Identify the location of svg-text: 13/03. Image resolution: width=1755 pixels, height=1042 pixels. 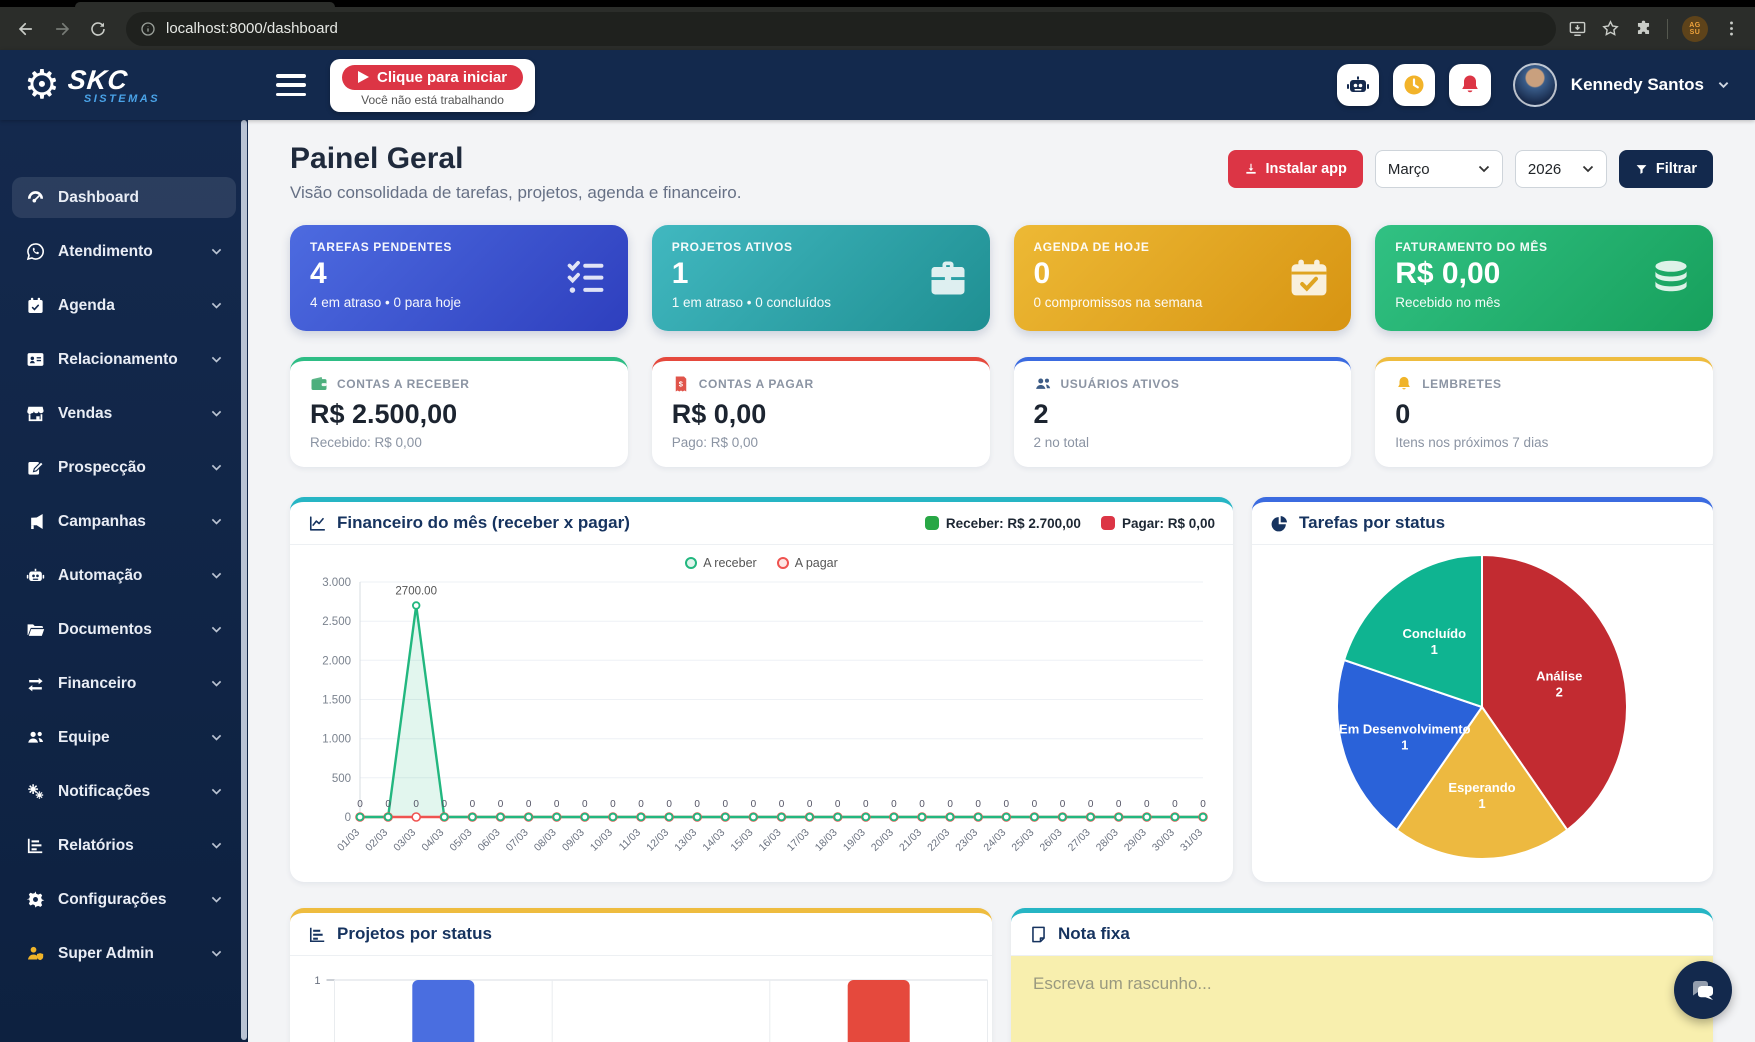
(685, 840).